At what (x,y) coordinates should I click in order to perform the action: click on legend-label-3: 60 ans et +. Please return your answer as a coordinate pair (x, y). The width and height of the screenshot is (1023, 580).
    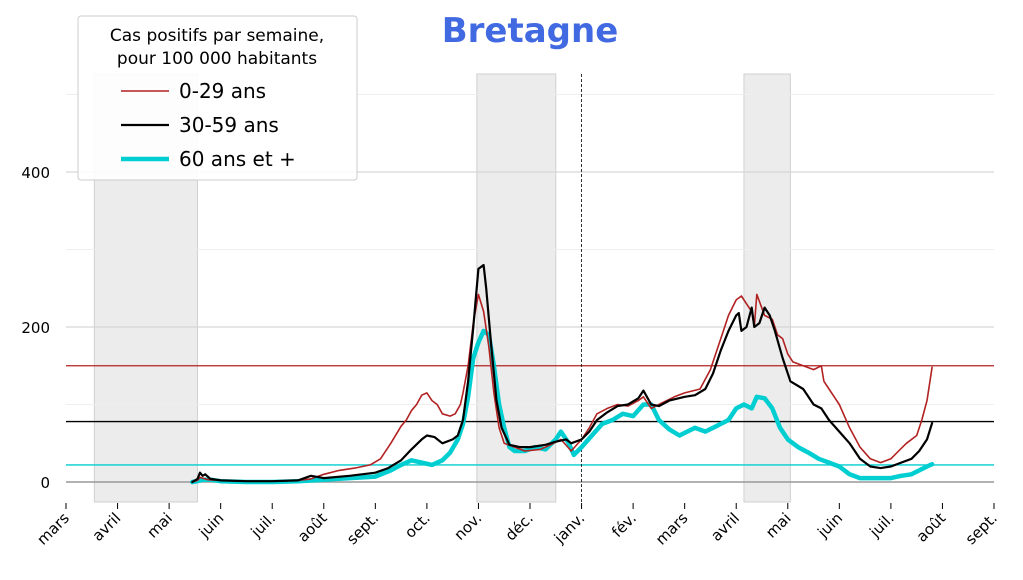
    Looking at the image, I should click on (237, 159).